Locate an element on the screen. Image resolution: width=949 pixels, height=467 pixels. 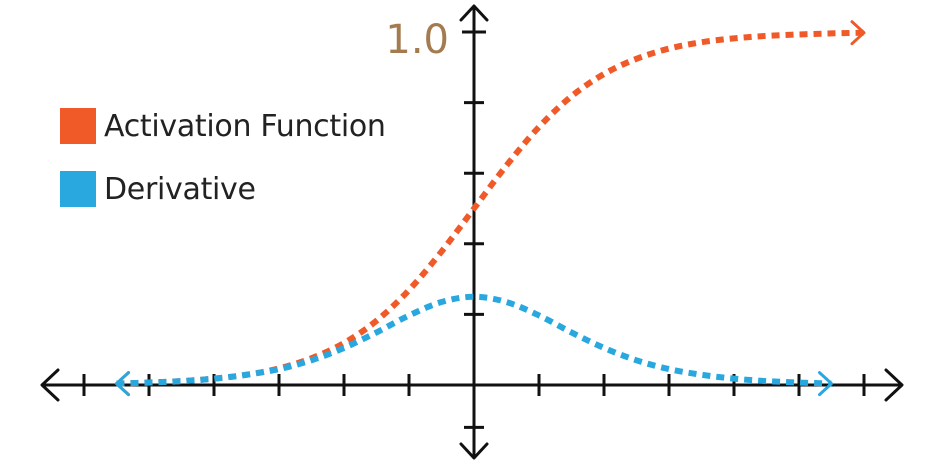
legend-item-derivative: Derivative is located at coordinates (223, 189).